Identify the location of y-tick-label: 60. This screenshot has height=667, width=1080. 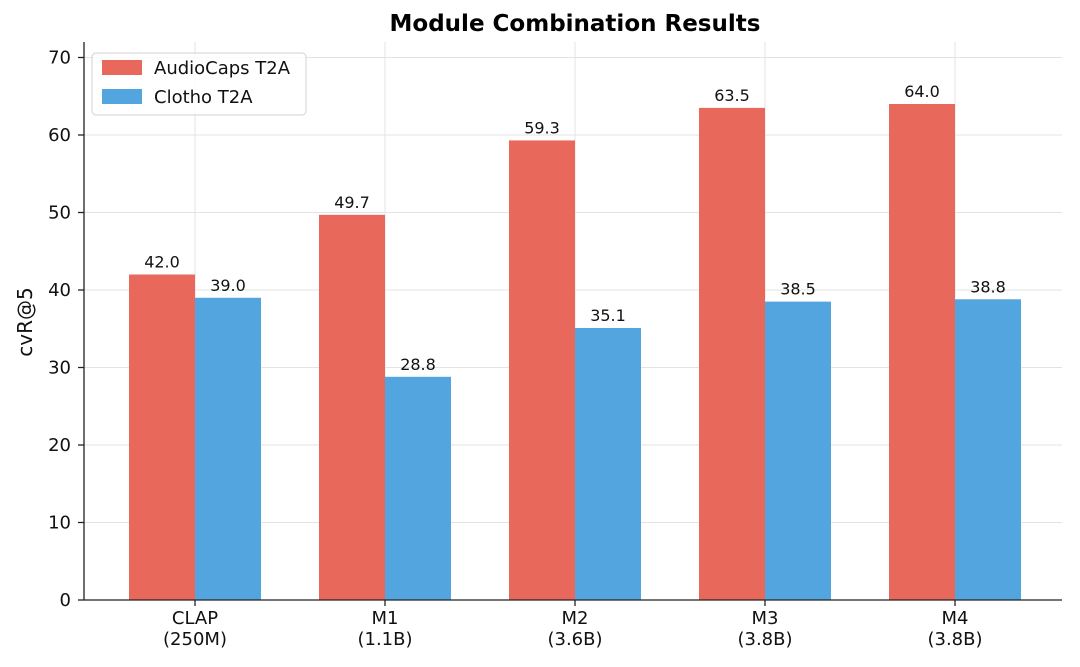
(59, 135).